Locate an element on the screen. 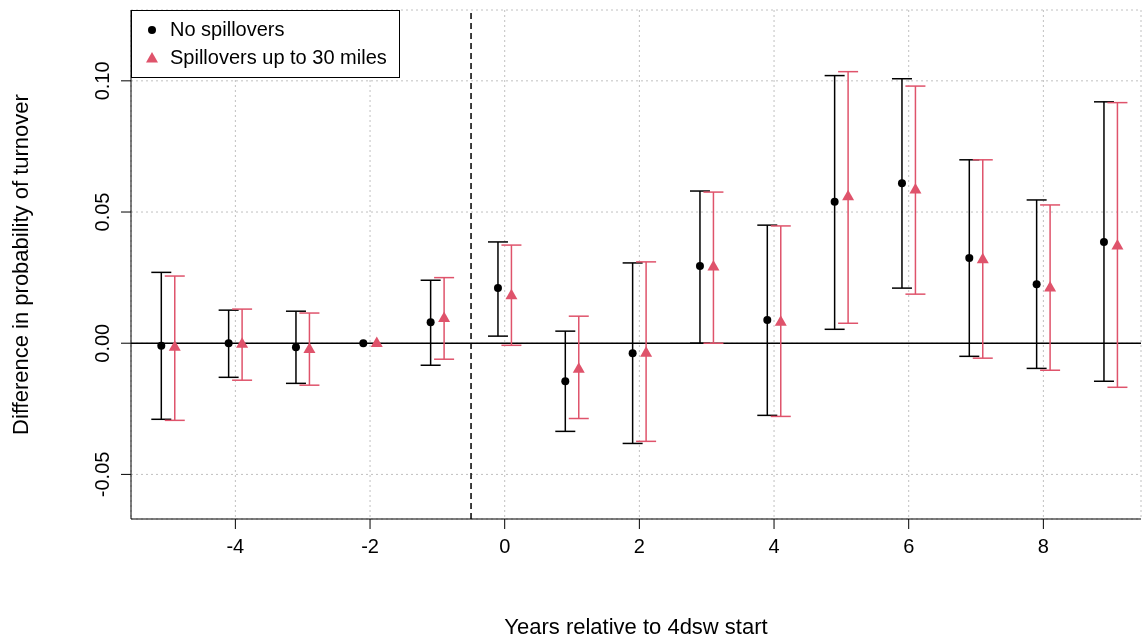  x-tick-label: -2 is located at coordinates (370, 546).